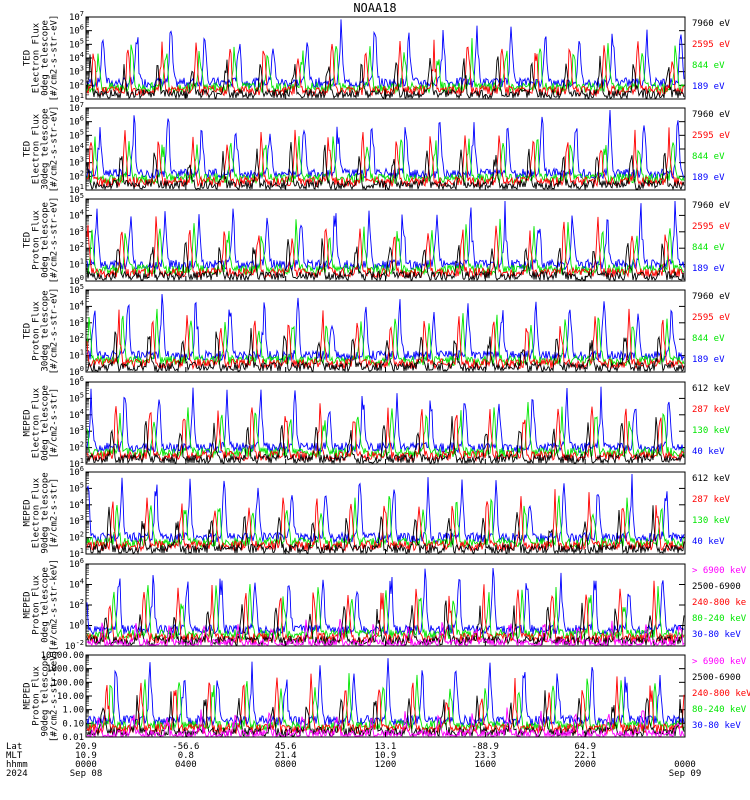  I want to click on x-tick-label: 1200, so click(386, 765).